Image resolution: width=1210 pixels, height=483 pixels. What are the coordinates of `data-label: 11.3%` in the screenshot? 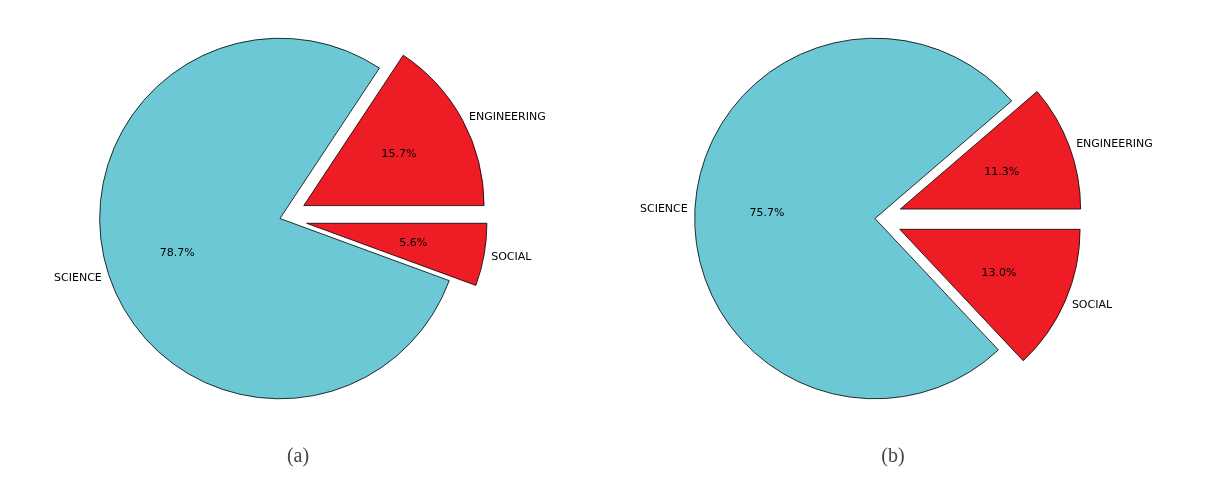 It's located at (1002, 171).